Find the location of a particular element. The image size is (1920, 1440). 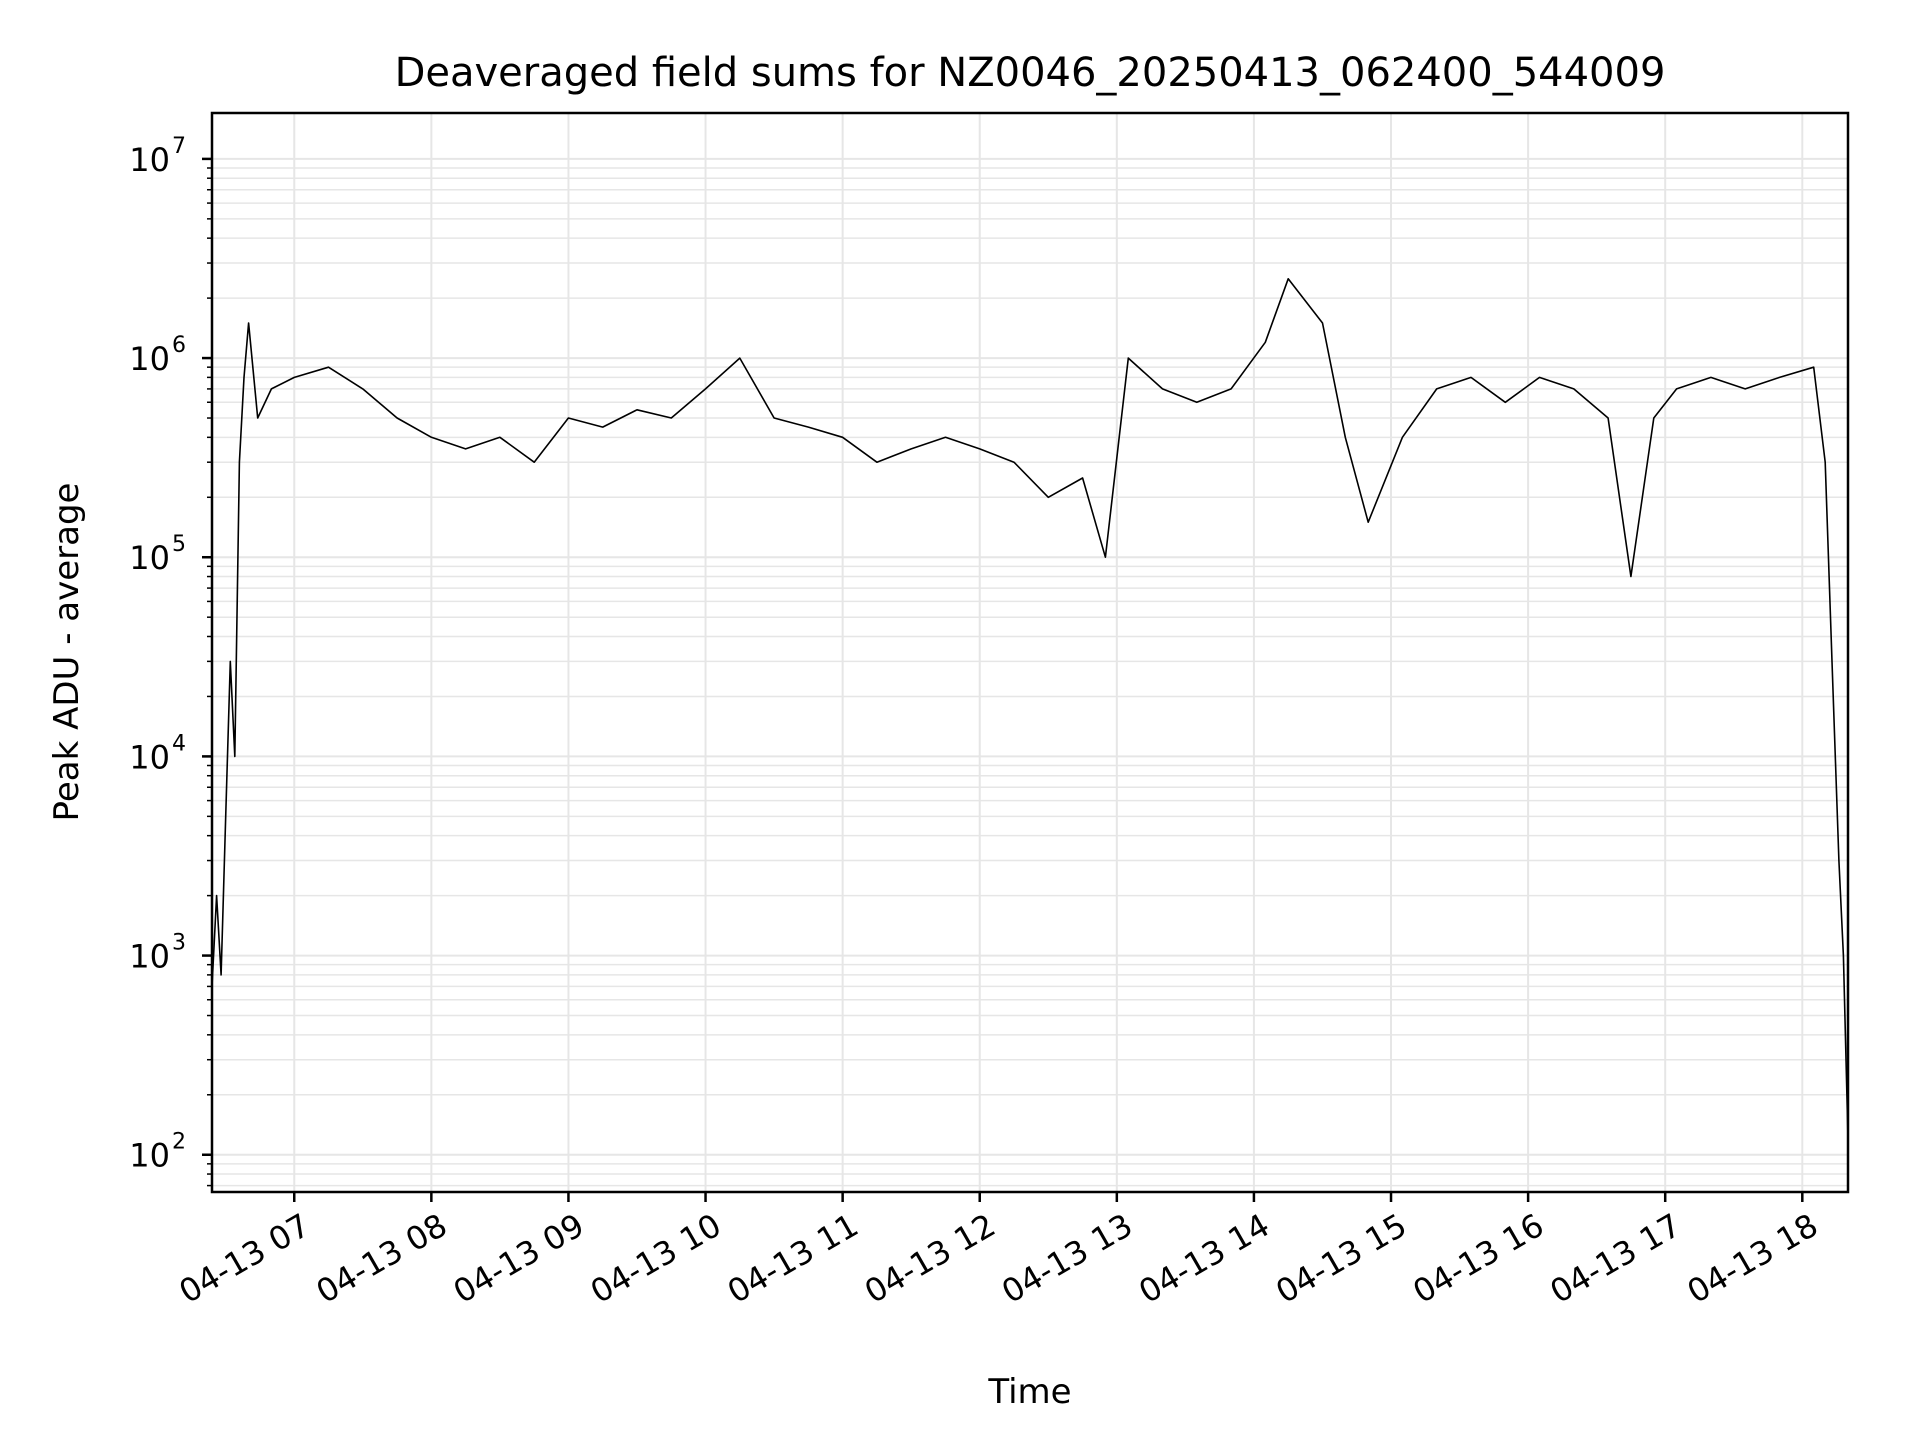

y-tick-label-exponent: 6 is located at coordinates (179, 345).